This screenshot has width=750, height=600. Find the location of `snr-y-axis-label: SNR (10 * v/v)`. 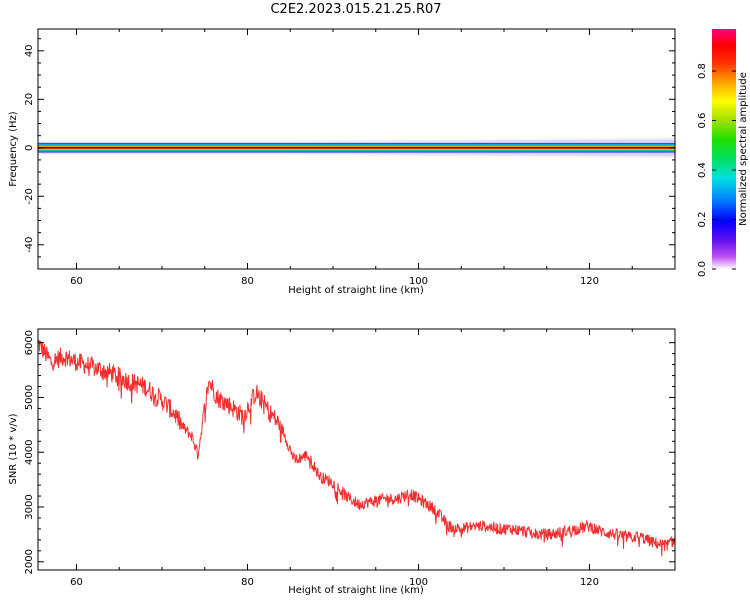

snr-y-axis-label: SNR (10 * v/v) is located at coordinates (13, 448).